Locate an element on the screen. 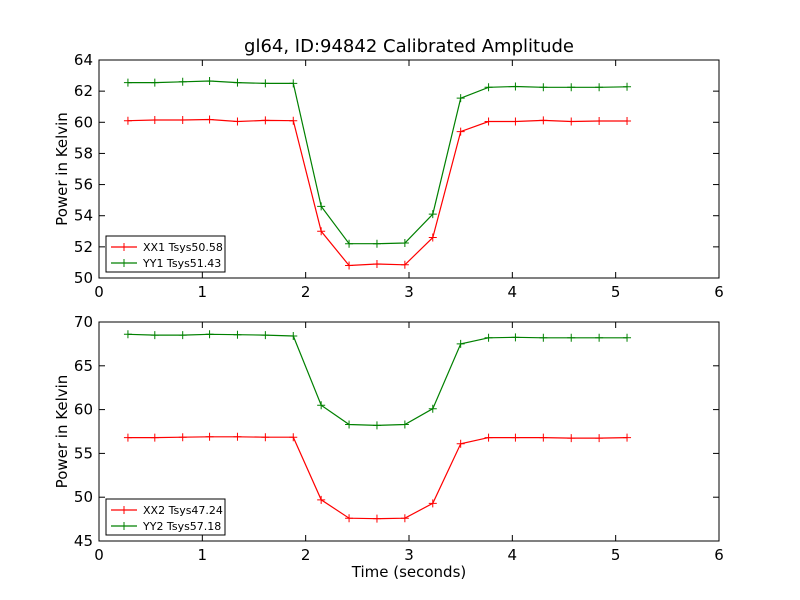 Image resolution: width=800 pixels, height=600 pixels. chart-title: gl64, ID:94842 Calibrated Amplitude is located at coordinates (409, 46).